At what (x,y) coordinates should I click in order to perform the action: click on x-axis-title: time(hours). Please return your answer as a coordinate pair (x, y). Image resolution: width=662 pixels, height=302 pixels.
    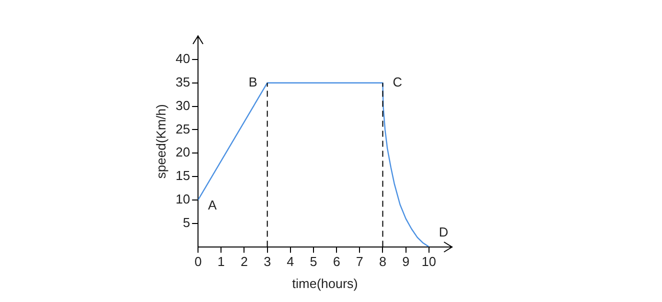
    Looking at the image, I should click on (325, 283).